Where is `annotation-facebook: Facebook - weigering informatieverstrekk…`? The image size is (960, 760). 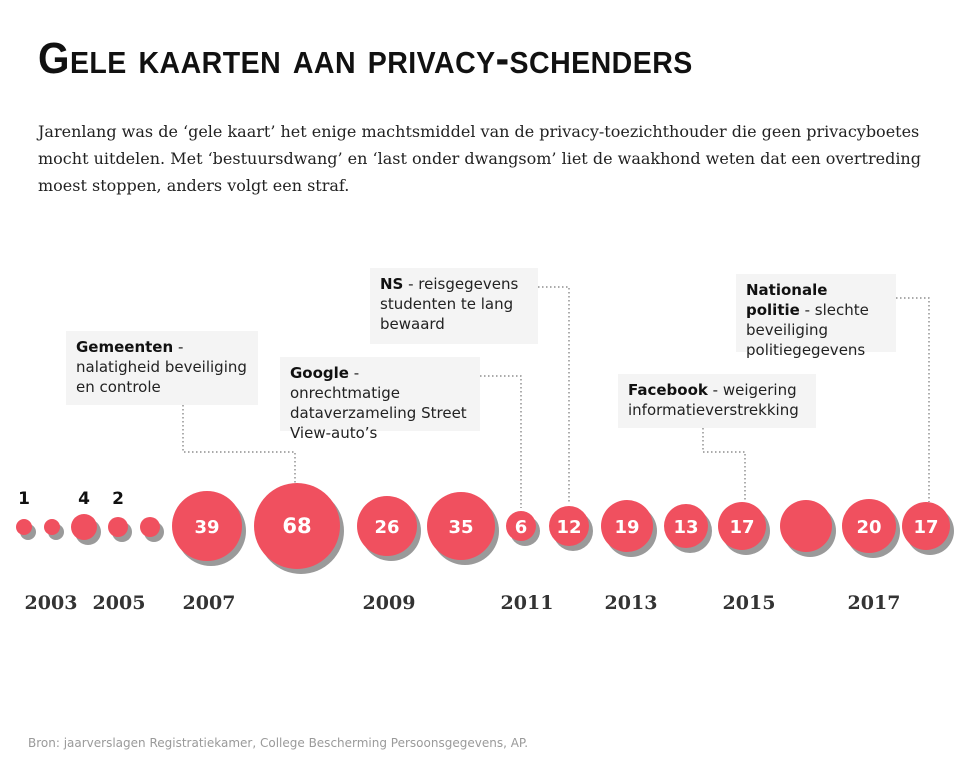 annotation-facebook: Facebook - weigering informatieverstrekk… is located at coordinates (717, 401).